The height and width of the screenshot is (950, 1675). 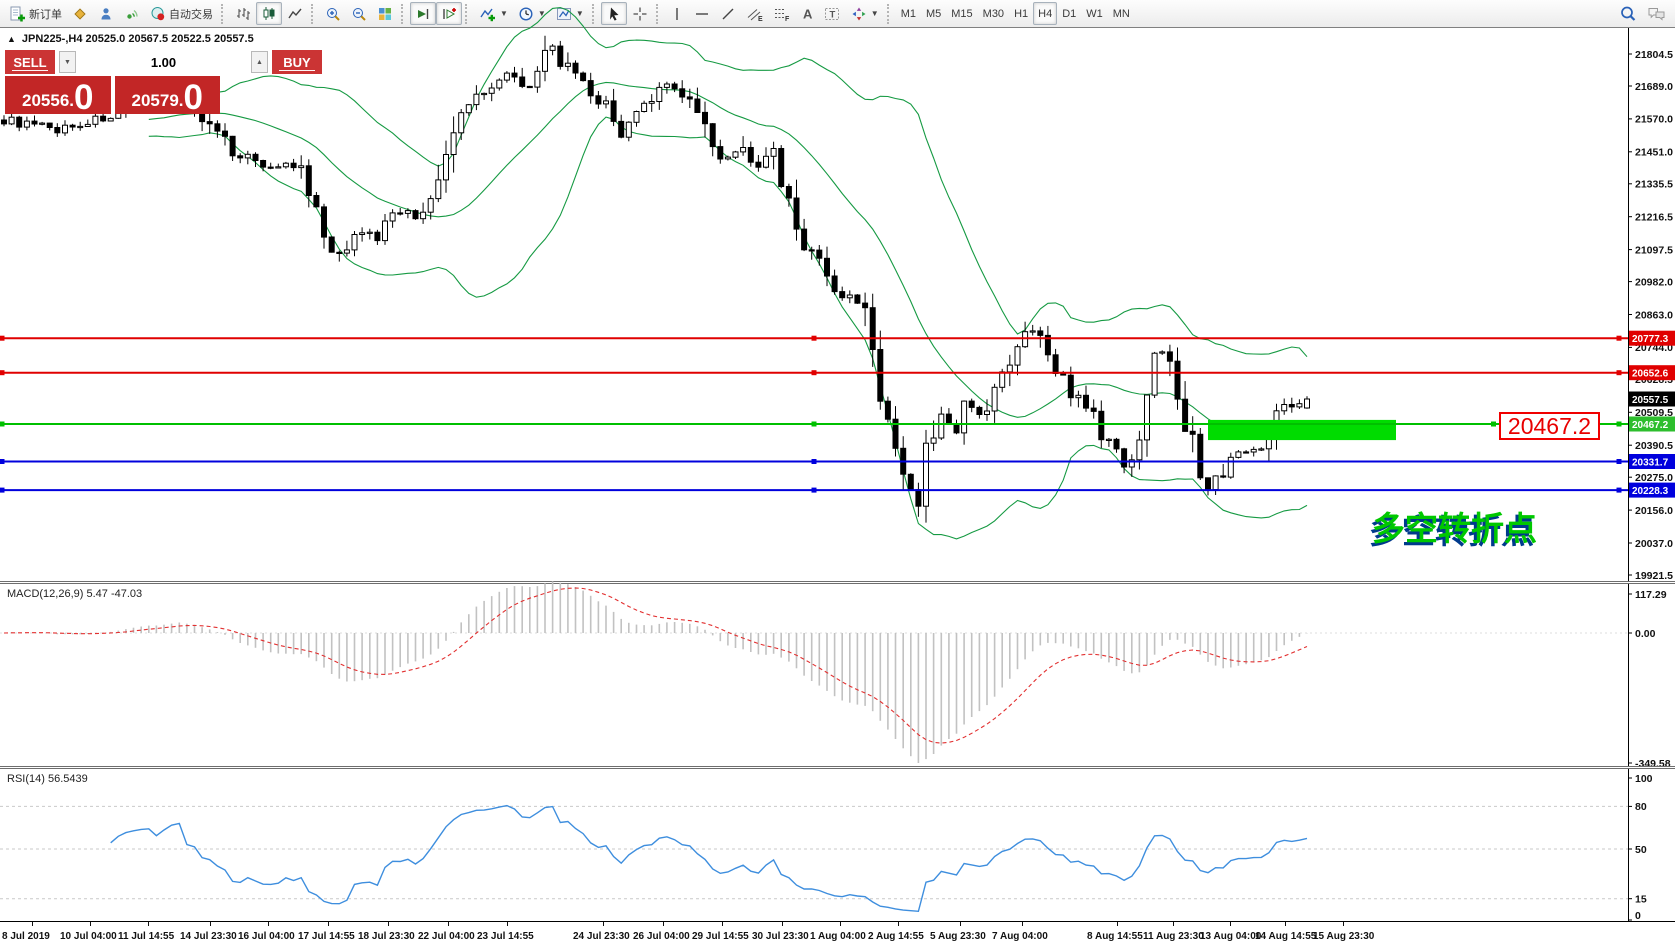 What do you see at coordinates (297, 62) in the screenshot?
I see `buy-button: BUY` at bounding box center [297, 62].